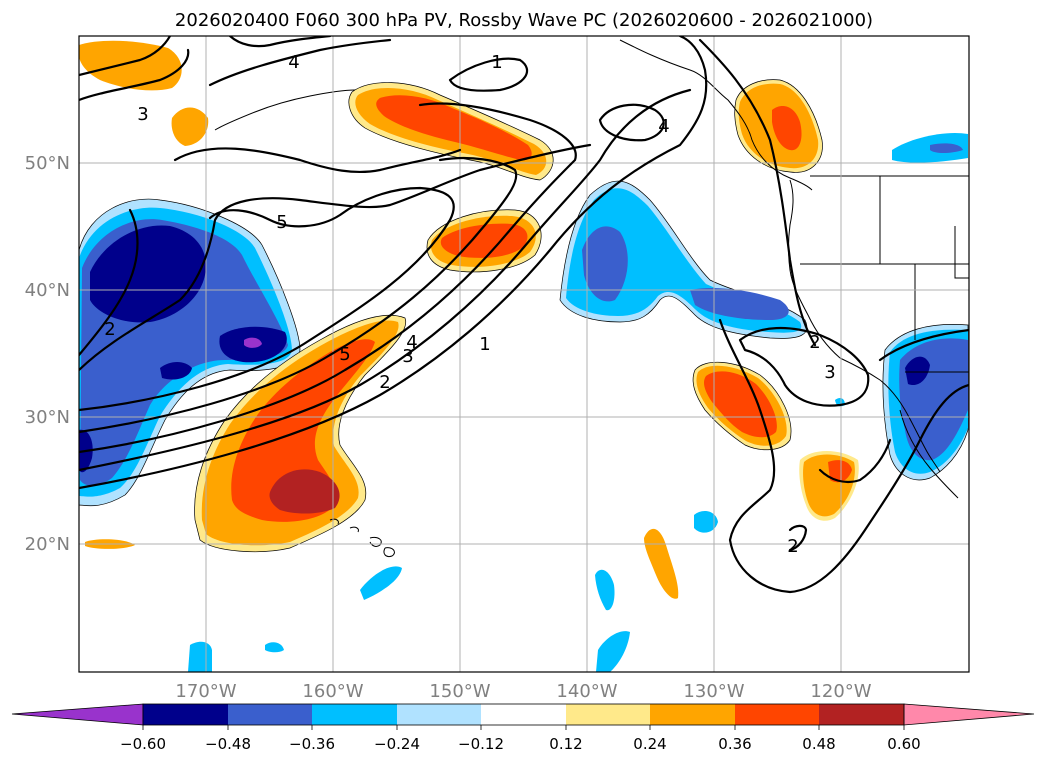  What do you see at coordinates (285, 110) in the screenshot?
I see `alaska-islands` at bounding box center [285, 110].